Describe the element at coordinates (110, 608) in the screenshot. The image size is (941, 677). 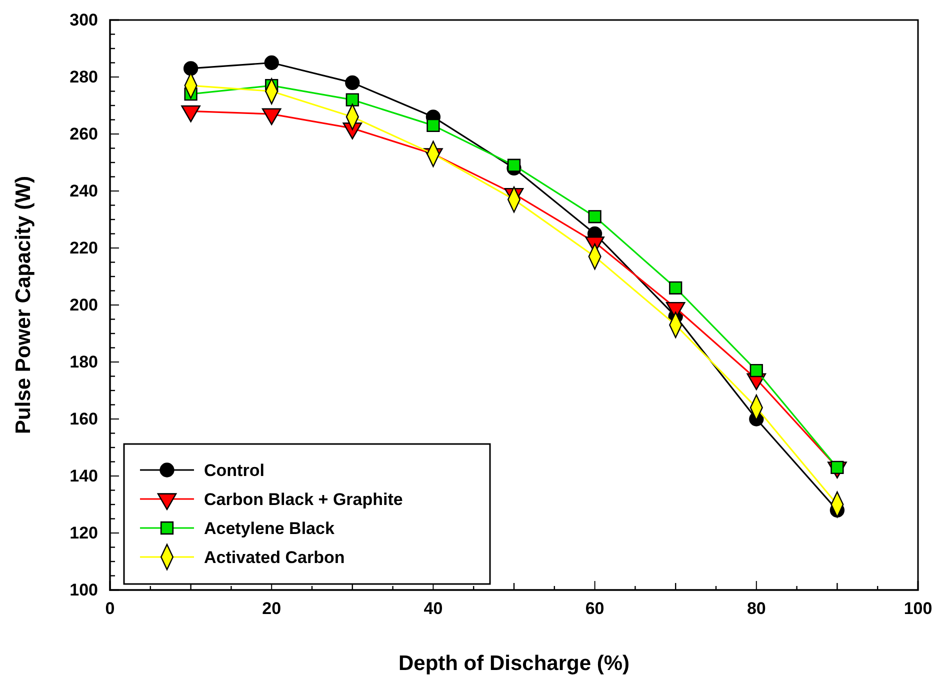
I see `x-tick-label: 0` at that location.